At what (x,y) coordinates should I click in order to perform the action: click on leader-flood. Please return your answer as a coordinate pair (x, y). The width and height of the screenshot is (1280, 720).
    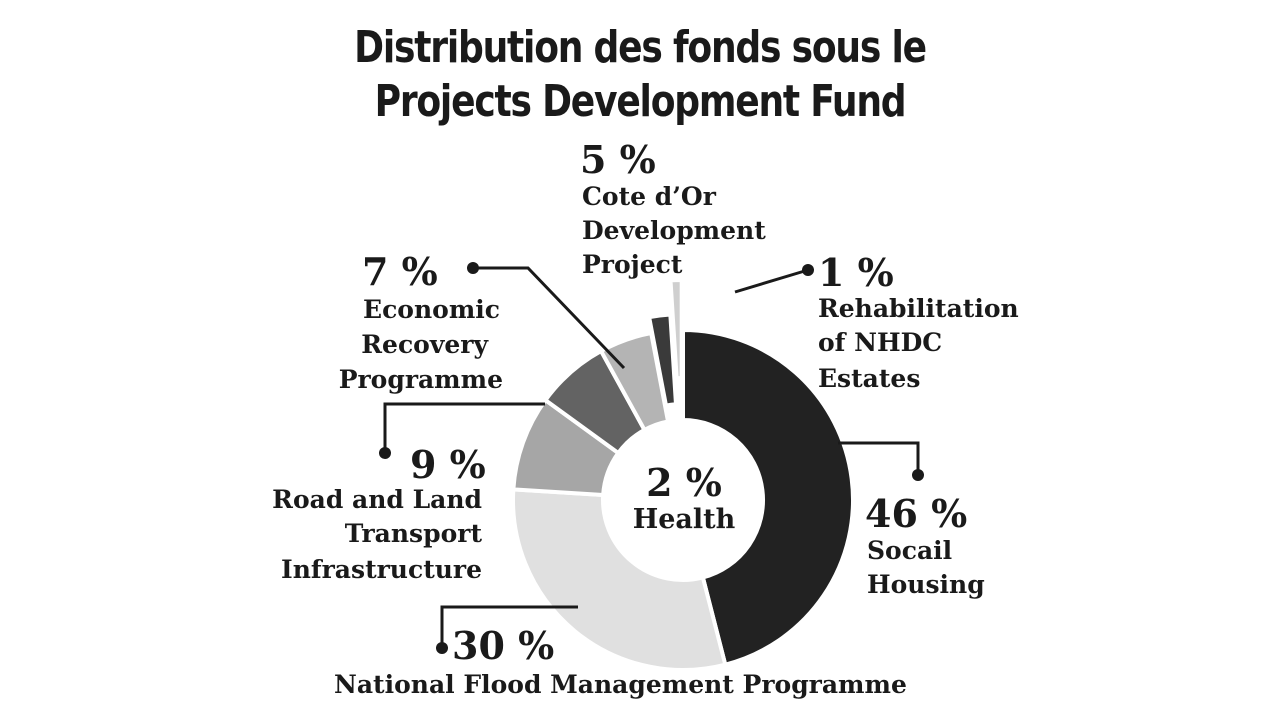
    Looking at the image, I should click on (509, 626).